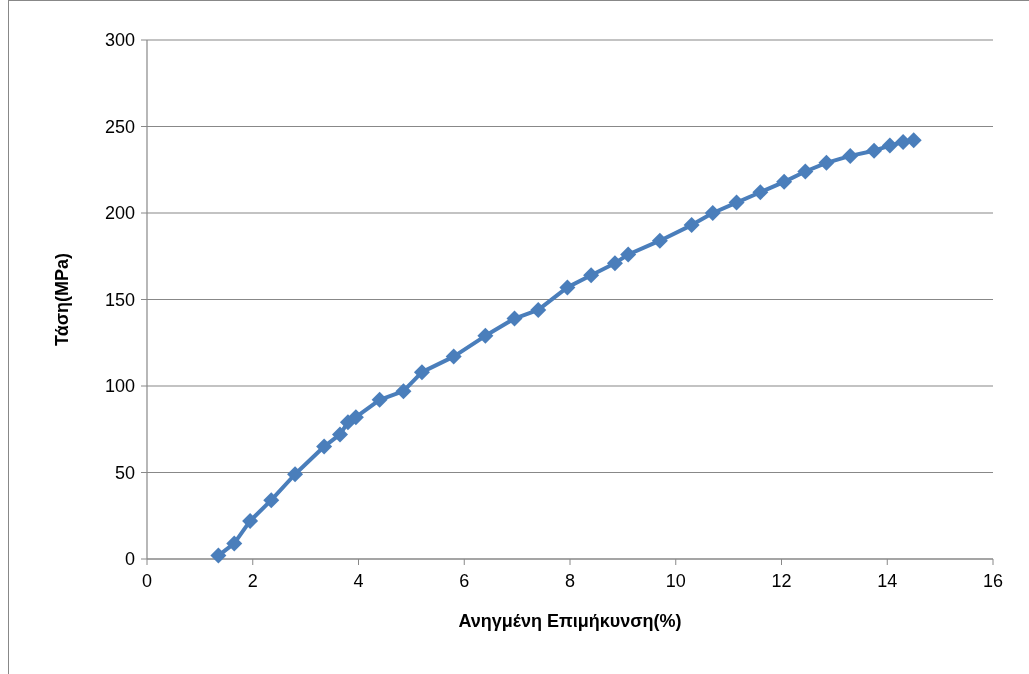 The image size is (1029, 674). What do you see at coordinates (252, 581) in the screenshot?
I see `x-tick-label: 2` at bounding box center [252, 581].